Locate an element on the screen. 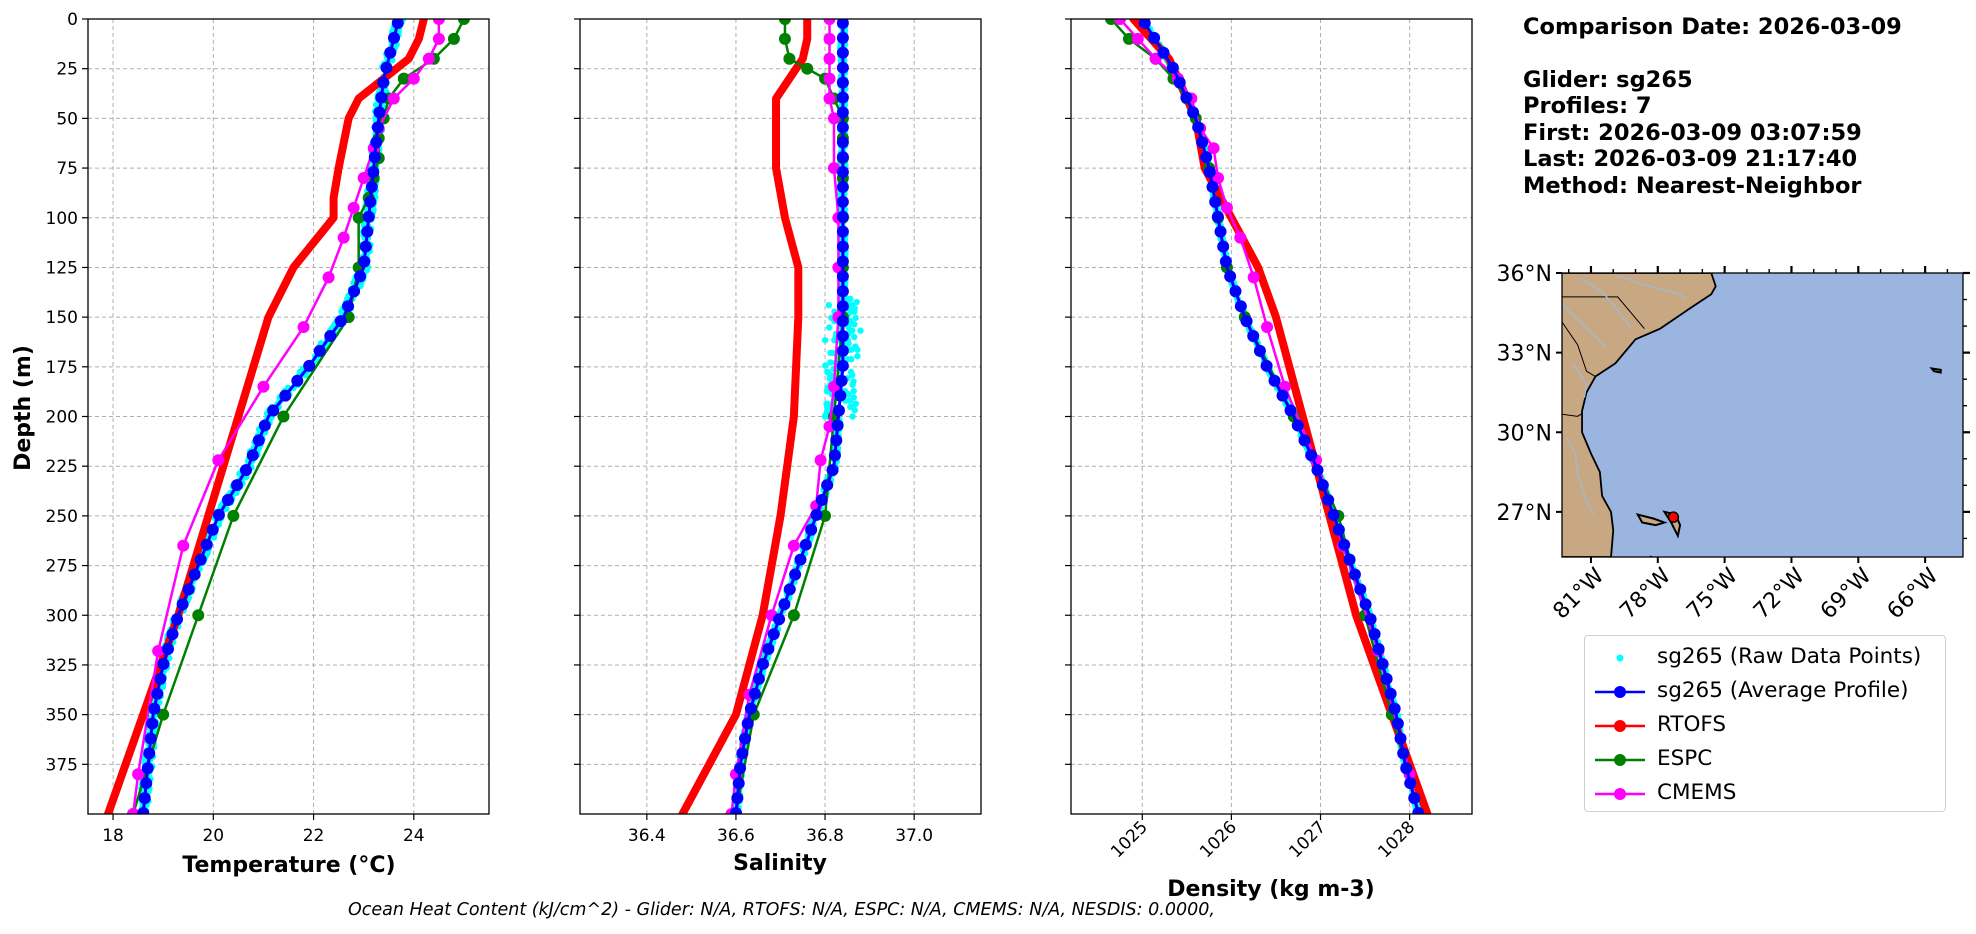 Image resolution: width=1976 pixels, height=934 pixels. island is located at coordinates (1935, 370).